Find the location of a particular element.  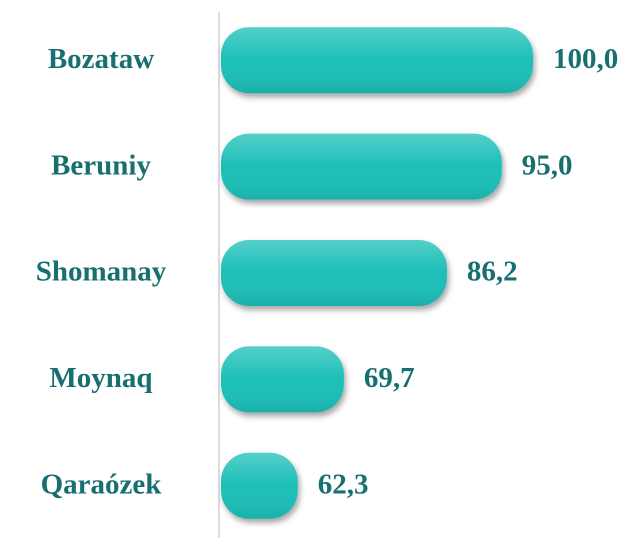

category-label: Qaraózek is located at coordinates (102, 484).